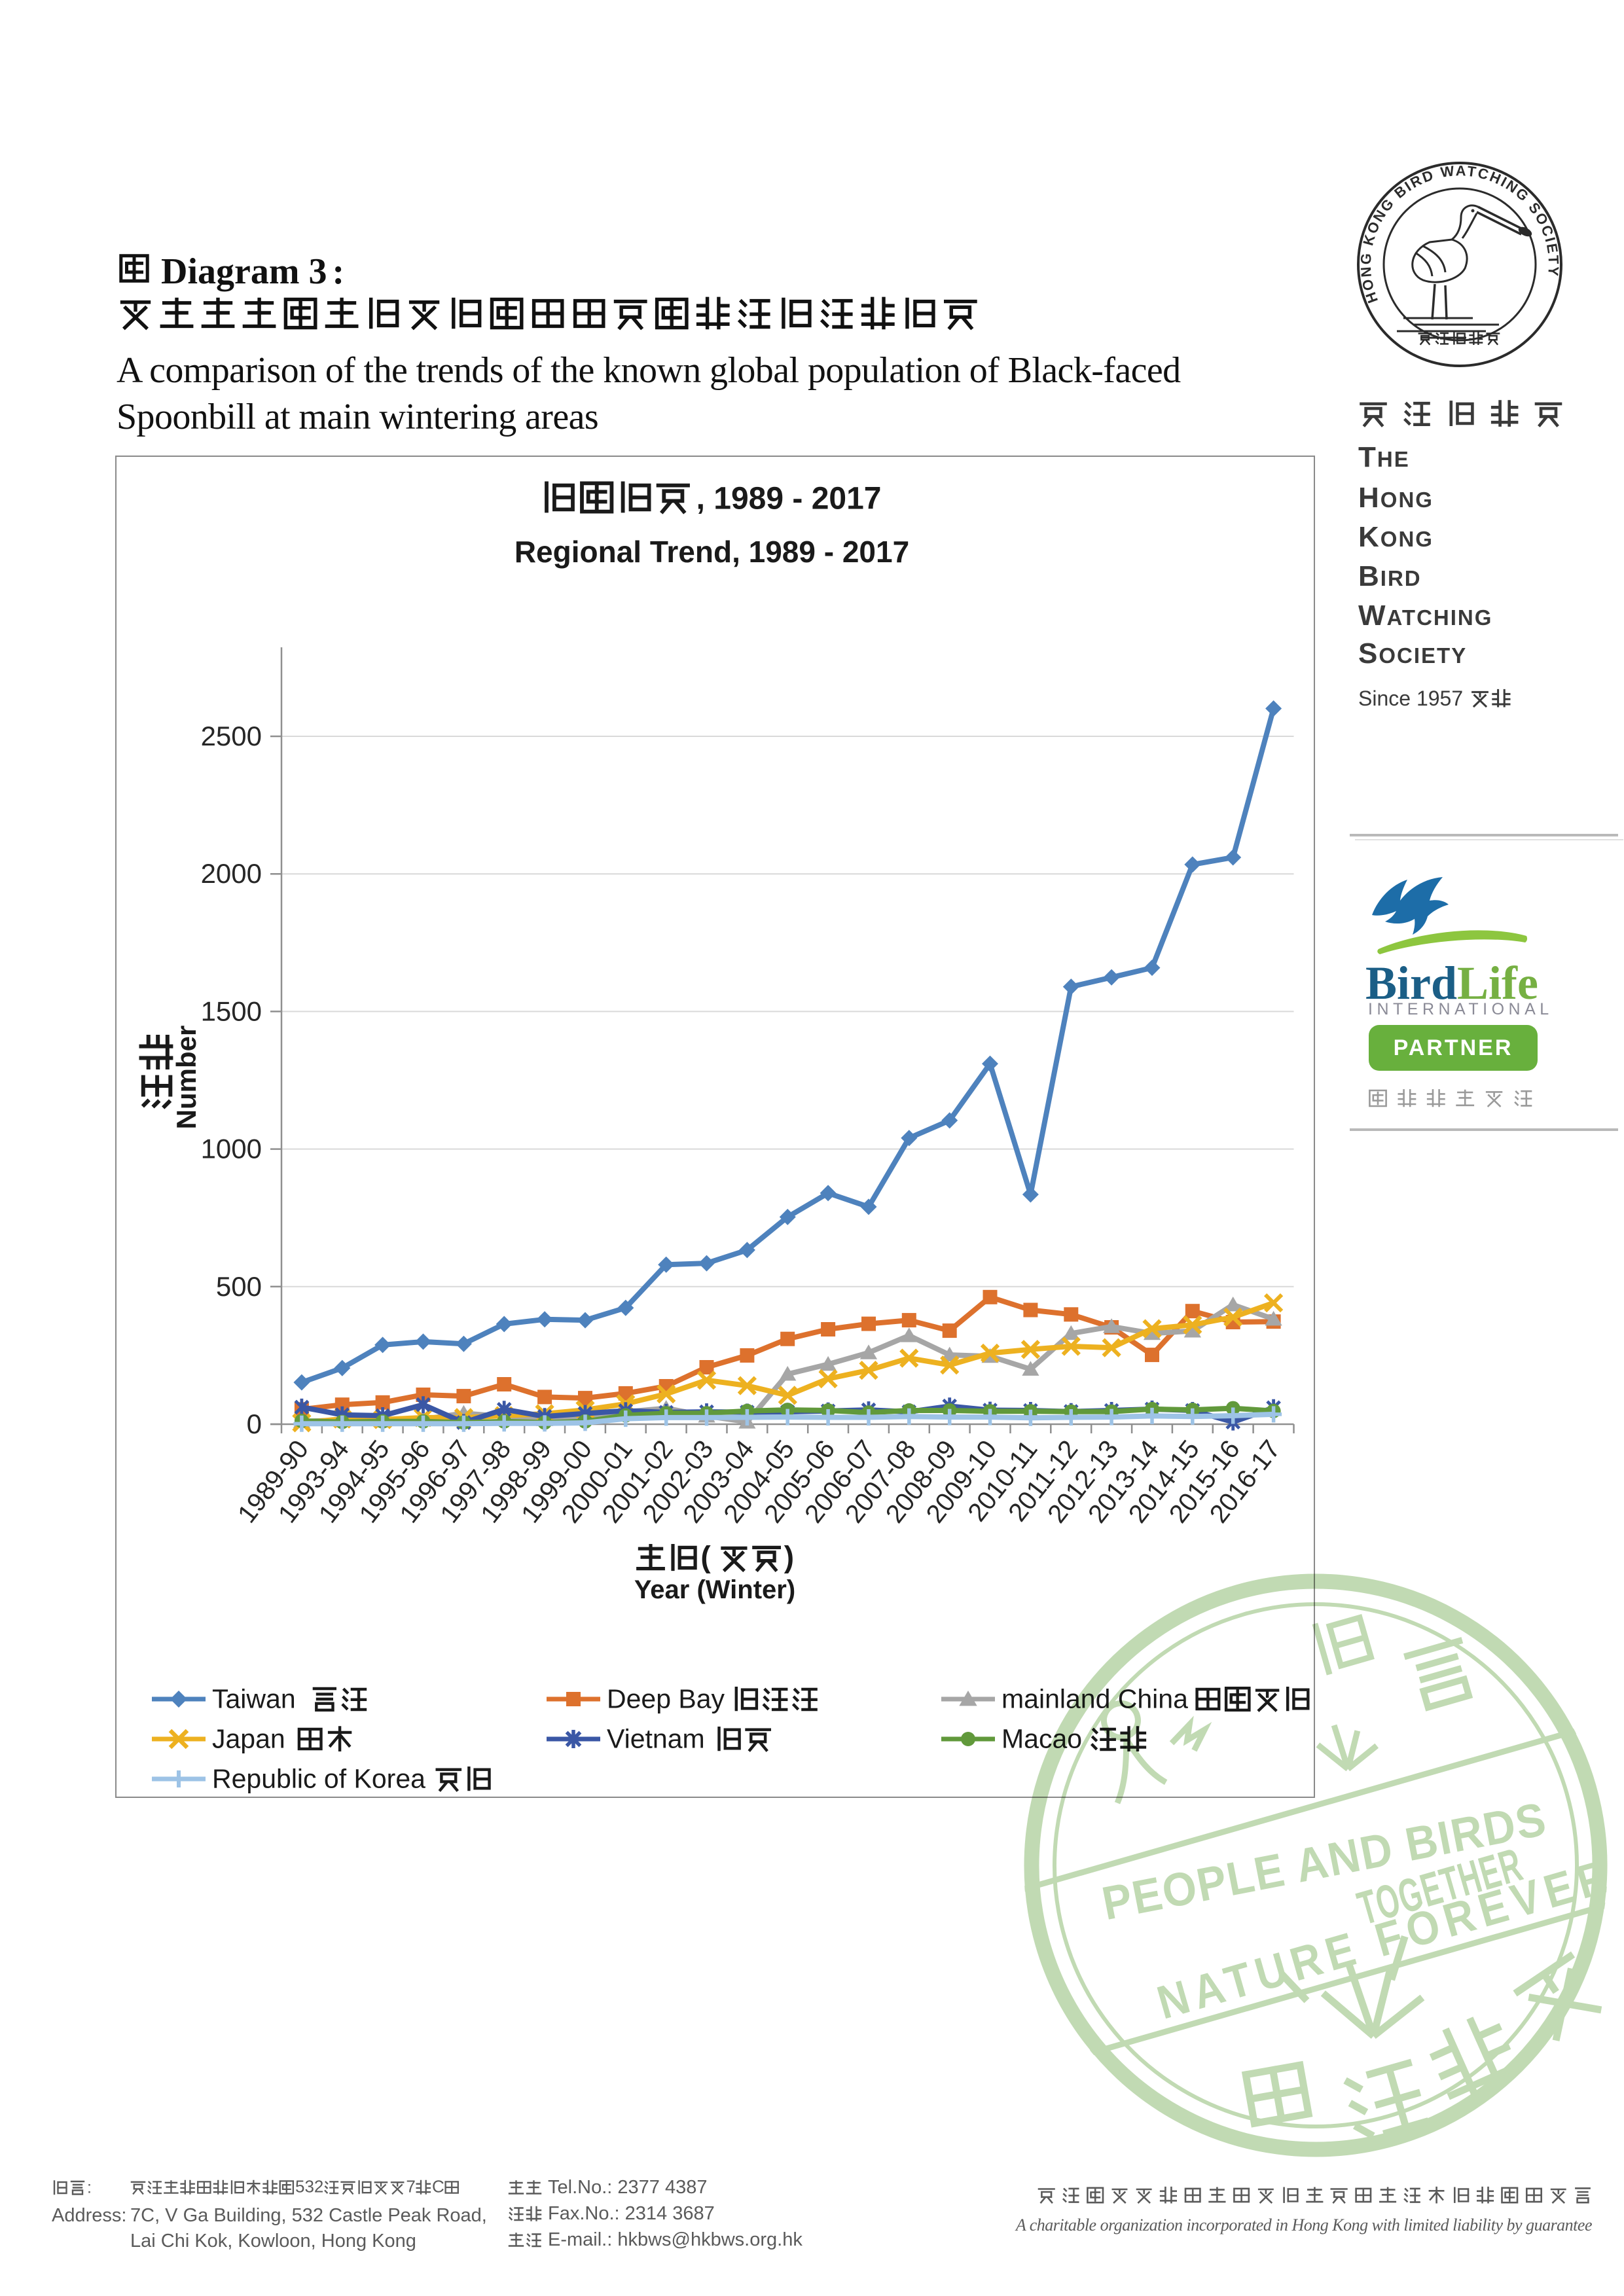 This screenshot has height=2296, width=1624. I want to click on svg-text: Fax.No.: 2314 3687, so click(631, 2213).